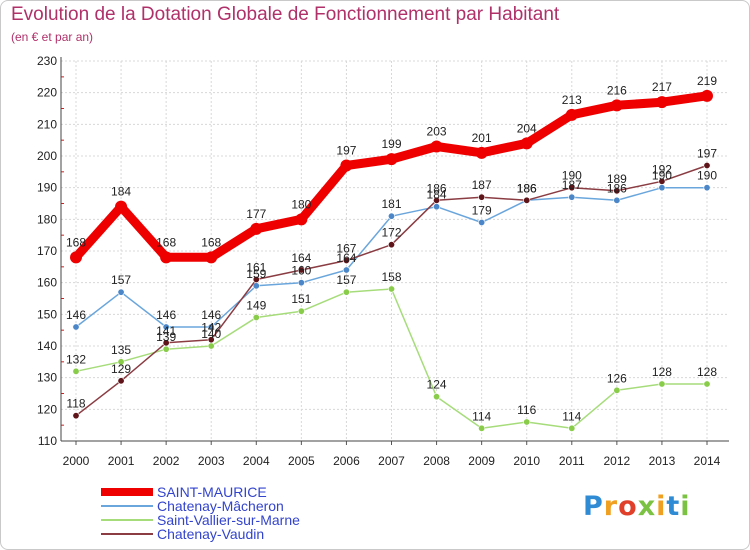 This screenshot has height=550, width=750. I want to click on x-tick-label: 2007, so click(391, 461).